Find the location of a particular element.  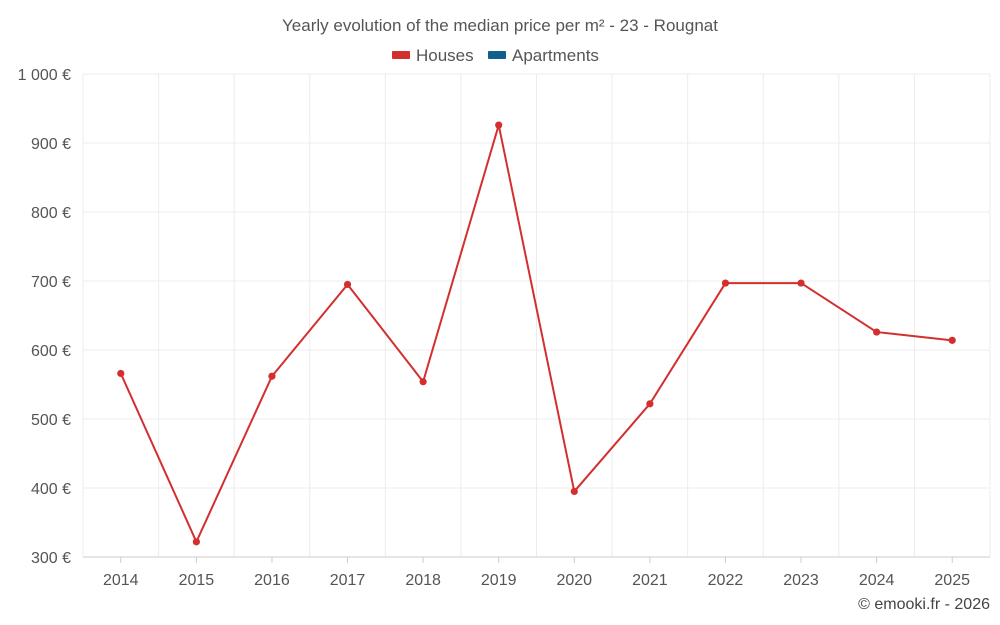

y-tick-label: 700 € is located at coordinates (51, 282).